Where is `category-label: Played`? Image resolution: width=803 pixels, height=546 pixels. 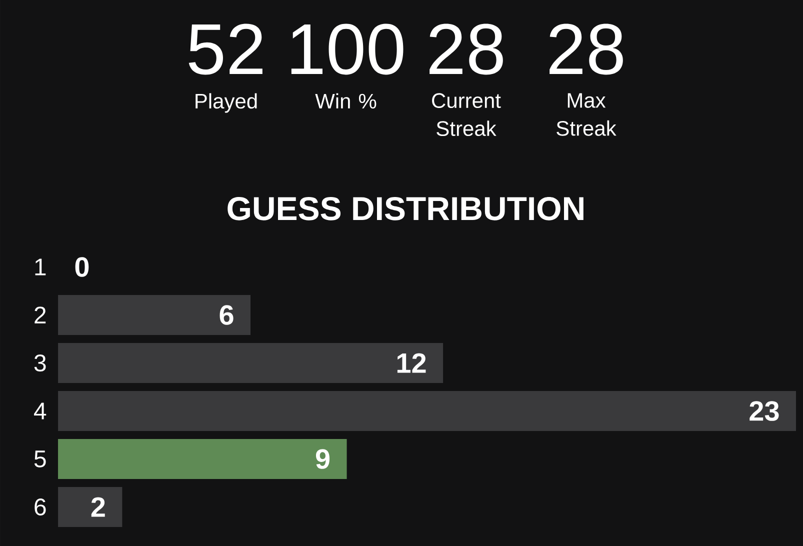 category-label: Played is located at coordinates (226, 103).